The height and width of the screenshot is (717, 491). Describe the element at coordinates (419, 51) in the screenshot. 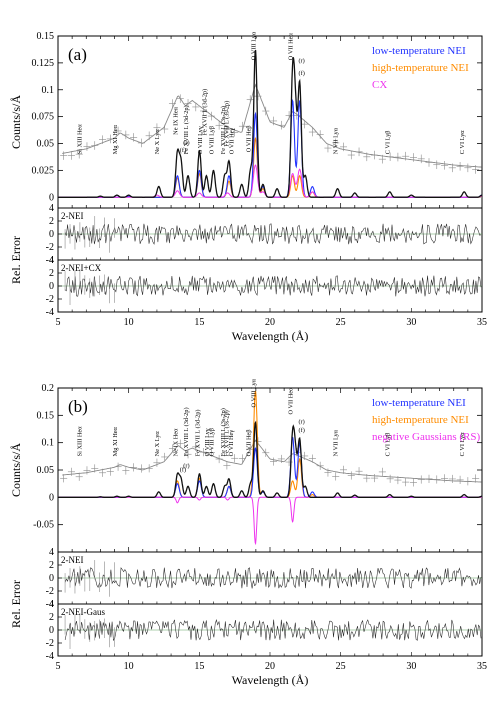

I see `legend-entry: low-temperature NEI` at that location.